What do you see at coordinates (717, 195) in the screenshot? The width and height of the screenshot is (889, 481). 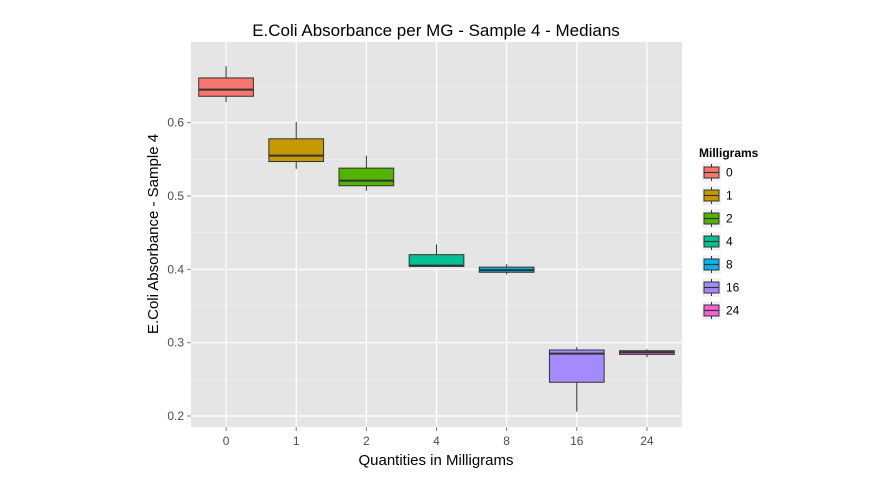 I see `legend-item-1: 1` at bounding box center [717, 195].